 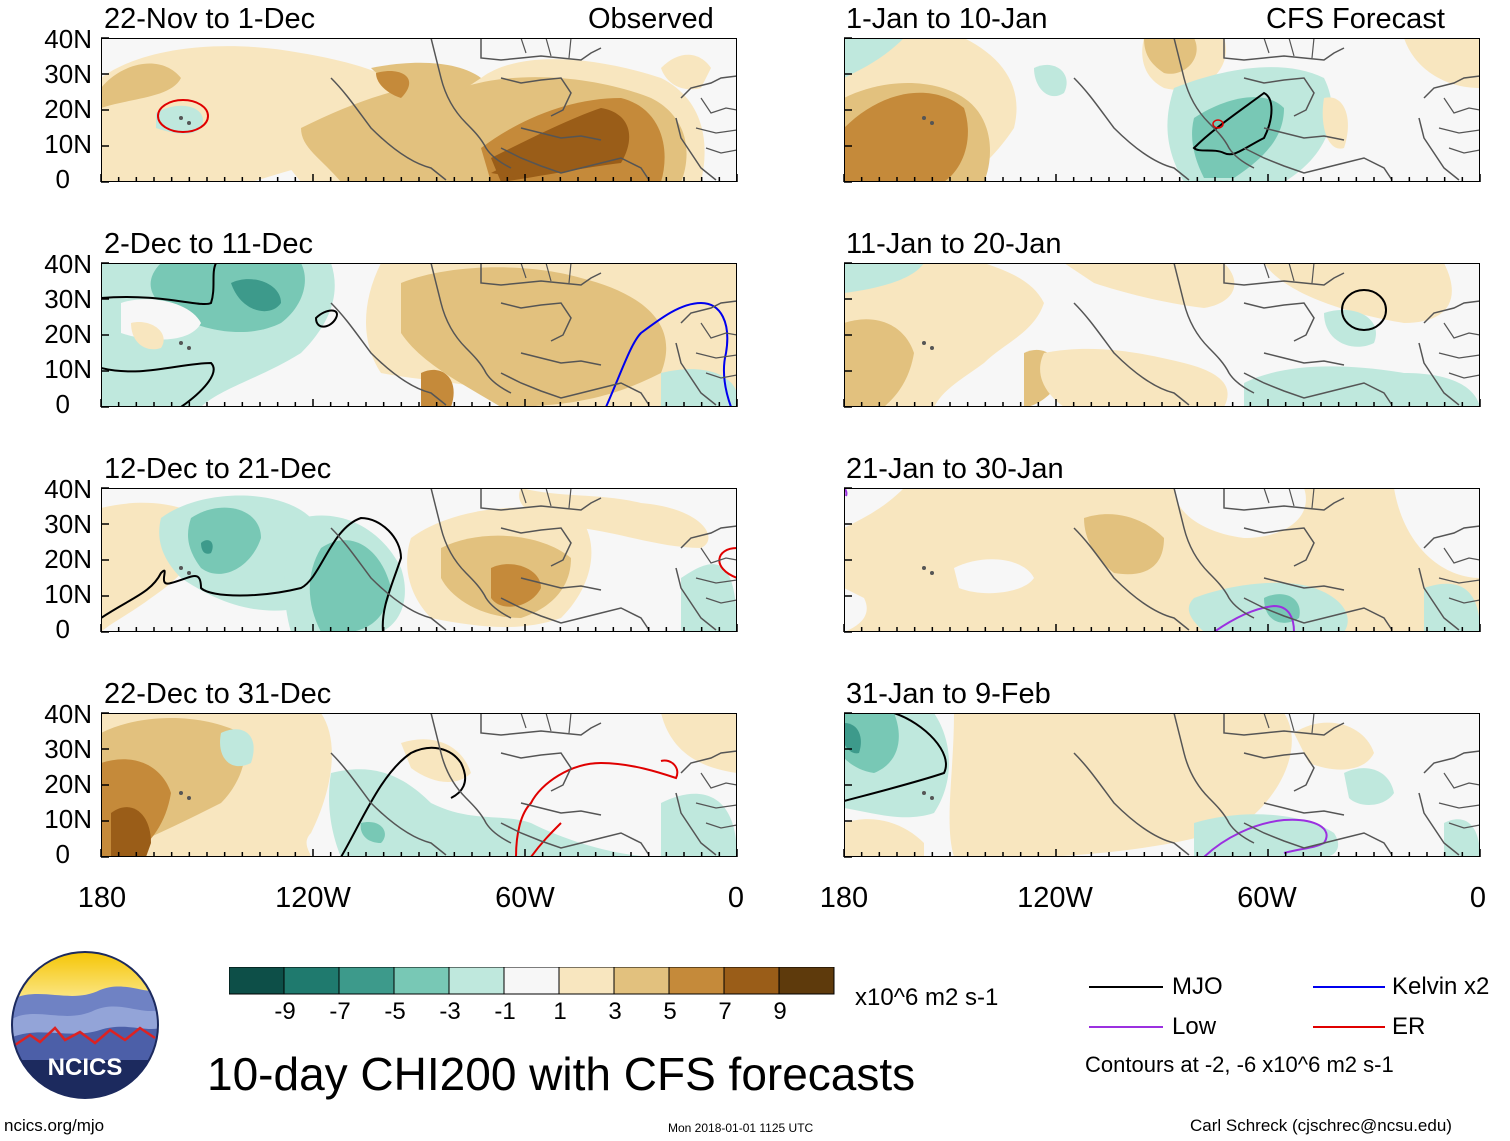 I want to click on footer-timestamp: Mon 2018-01-01 1125 UTC, so click(x=741, y=1128).